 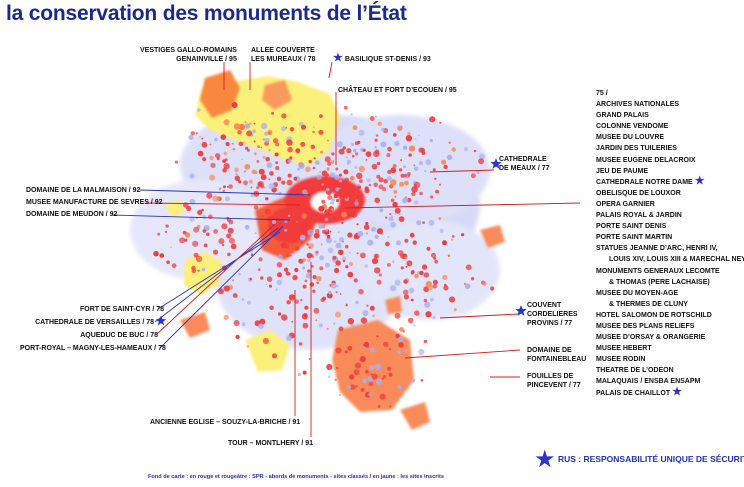 I want to click on paris-monument-item: MONUMENTS GENERAUX LECOMTE, so click(x=658, y=271).